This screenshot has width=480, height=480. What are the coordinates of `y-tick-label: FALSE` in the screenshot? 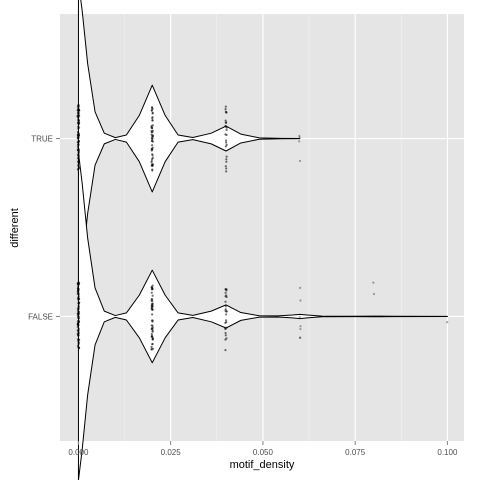 It's located at (40, 316).